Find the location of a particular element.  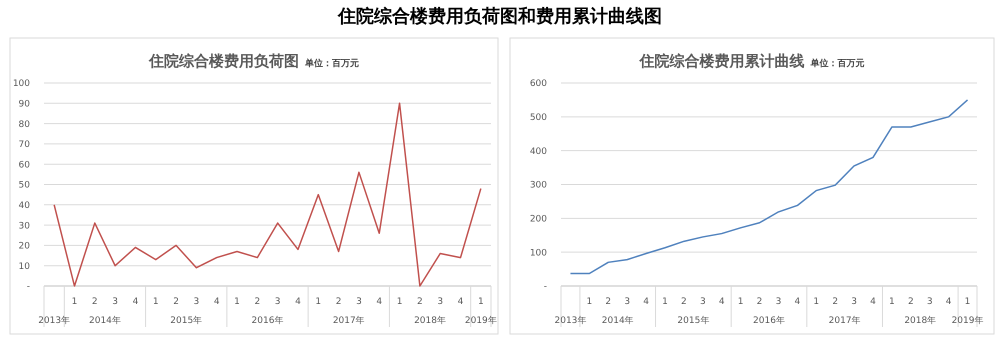

y-tick-label: 300 is located at coordinates (539, 185).